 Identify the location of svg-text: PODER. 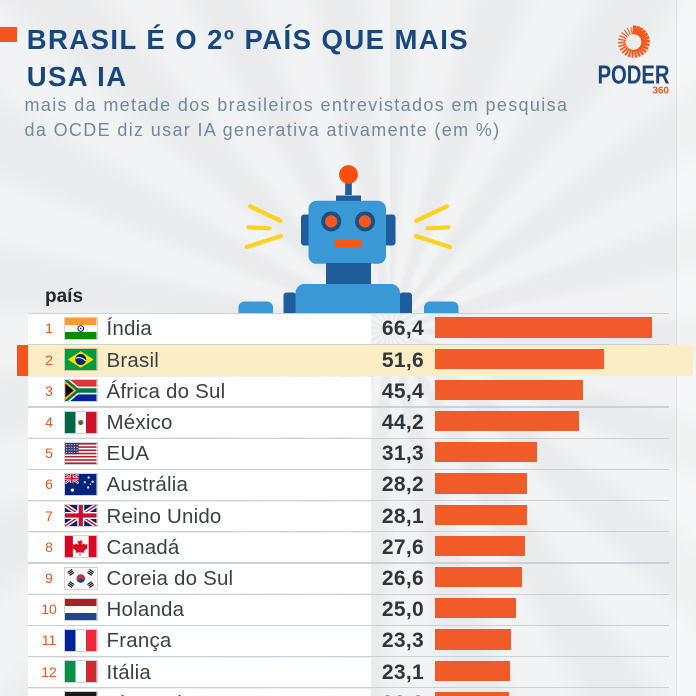
(633, 74).